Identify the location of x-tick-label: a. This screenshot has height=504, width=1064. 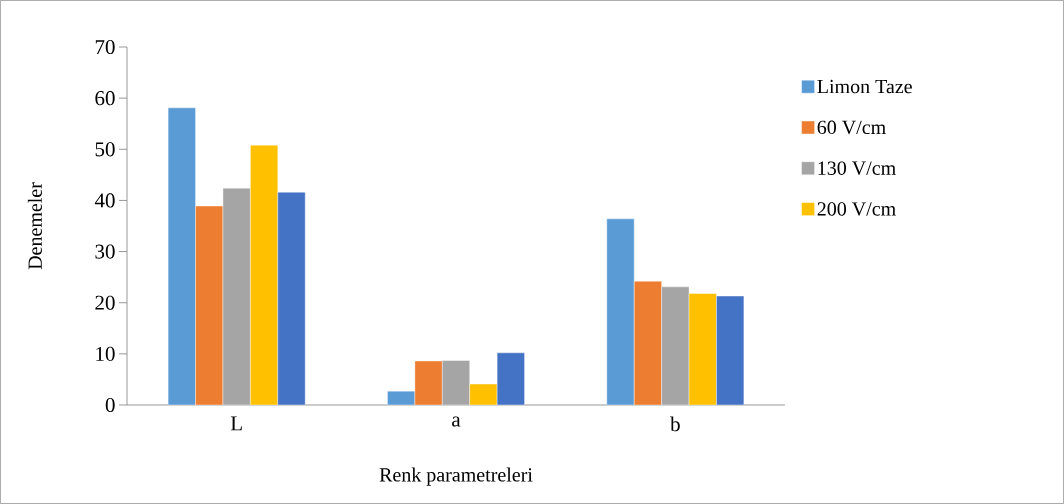
(456, 421).